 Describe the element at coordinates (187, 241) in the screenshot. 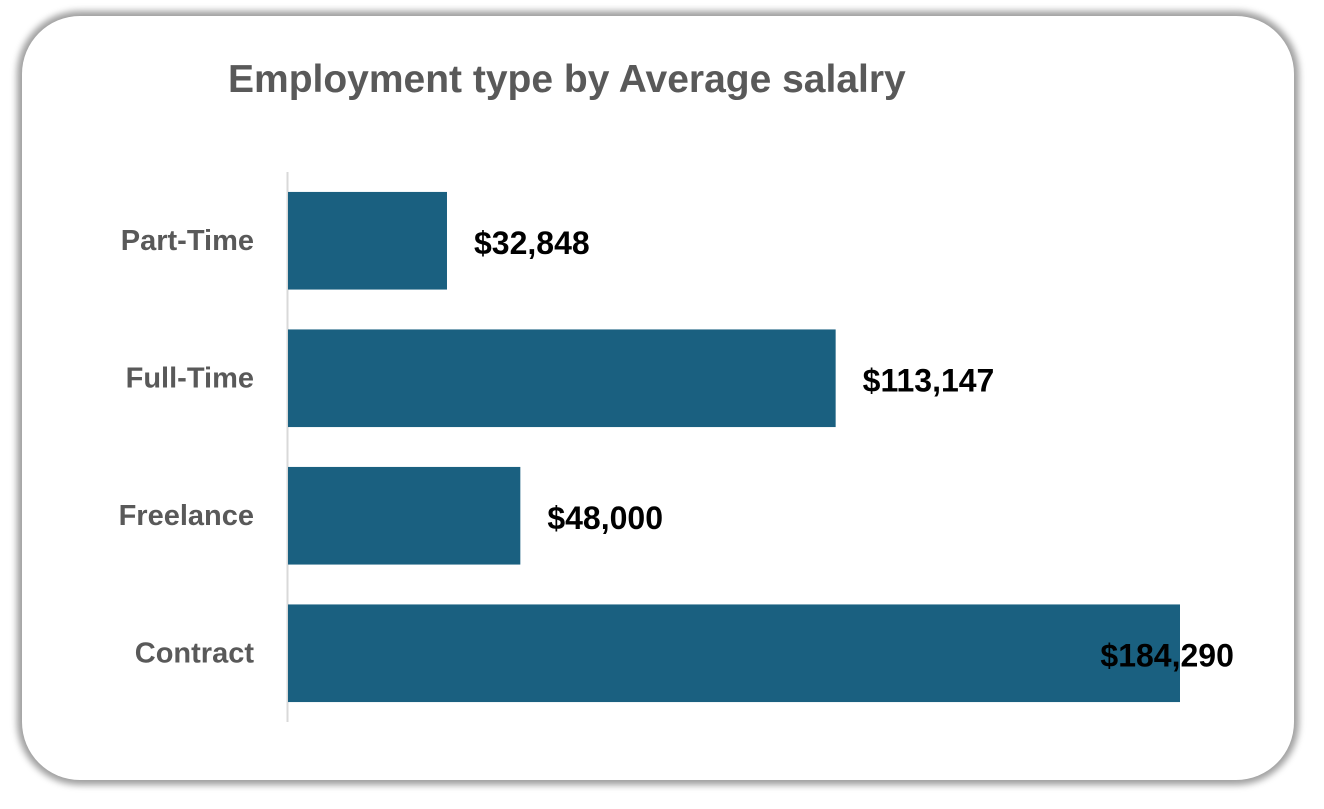

I see `category-label-part-time: Part-Time` at that location.